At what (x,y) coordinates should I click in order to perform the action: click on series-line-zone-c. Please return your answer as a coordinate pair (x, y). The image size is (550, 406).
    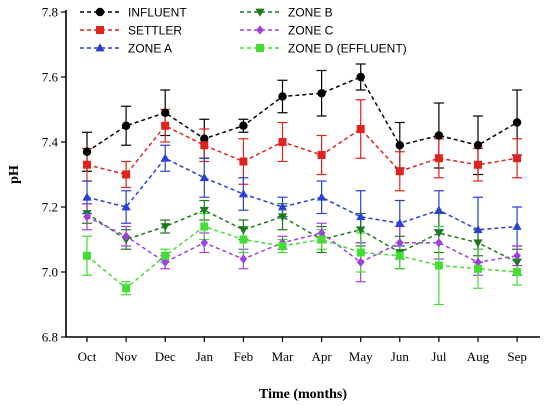
    Looking at the image, I should click on (302, 240).